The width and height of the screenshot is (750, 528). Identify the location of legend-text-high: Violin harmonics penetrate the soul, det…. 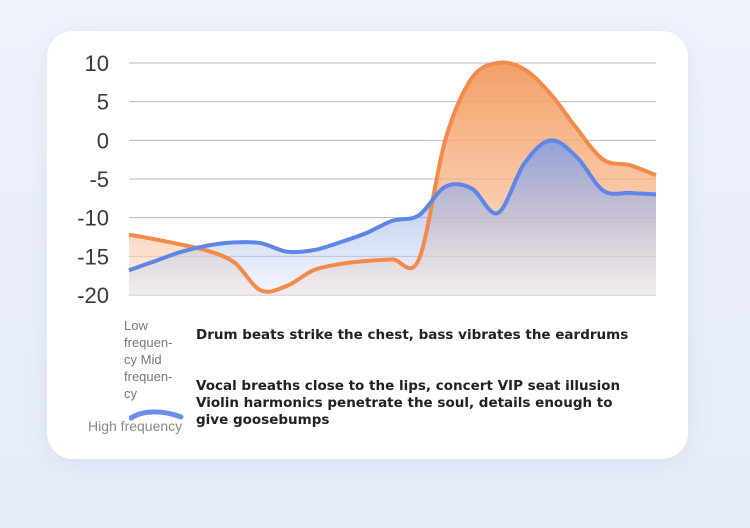
(404, 411).